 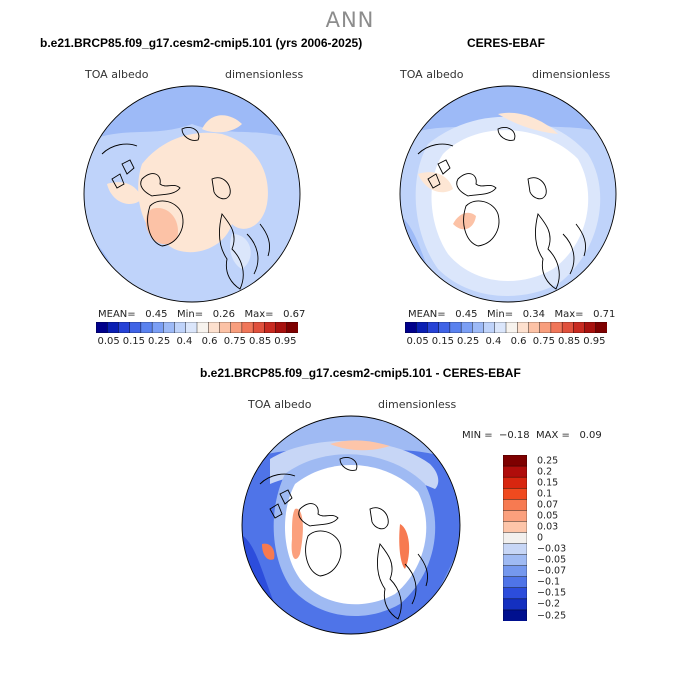 I want to click on panel-1-units: dimensionless, so click(x=264, y=74).